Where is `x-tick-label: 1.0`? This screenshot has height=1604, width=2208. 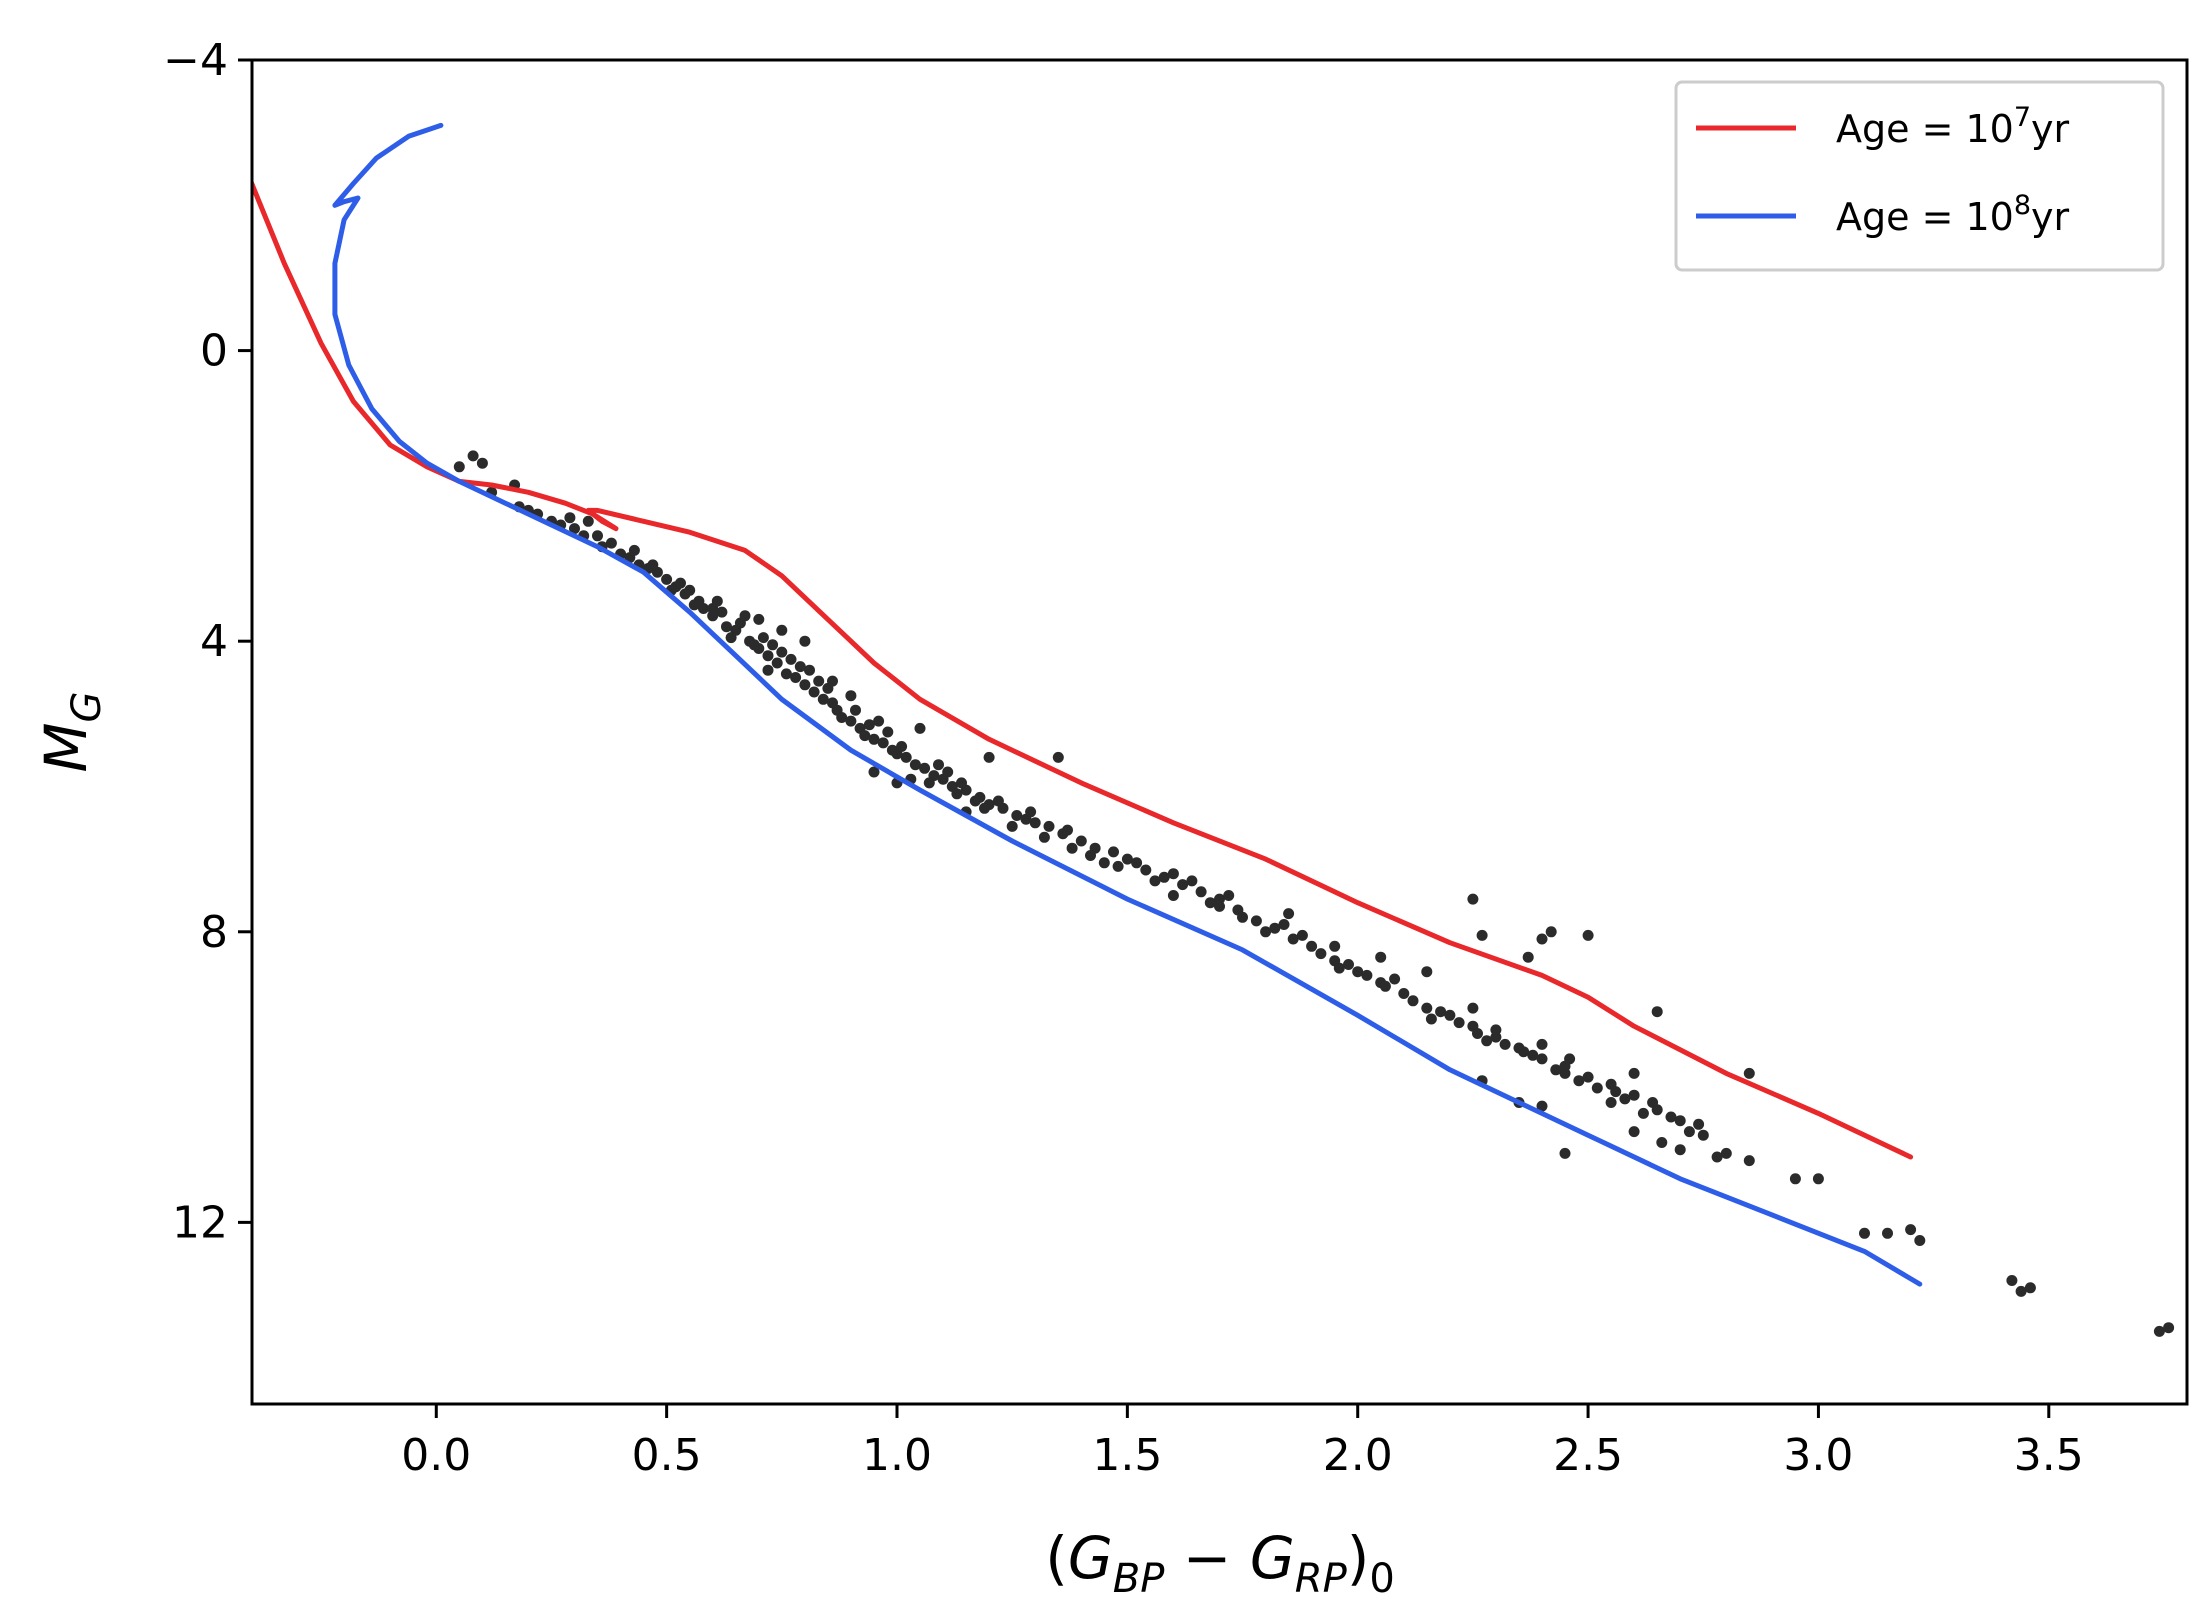 x-tick-label: 1.0 is located at coordinates (897, 1455).